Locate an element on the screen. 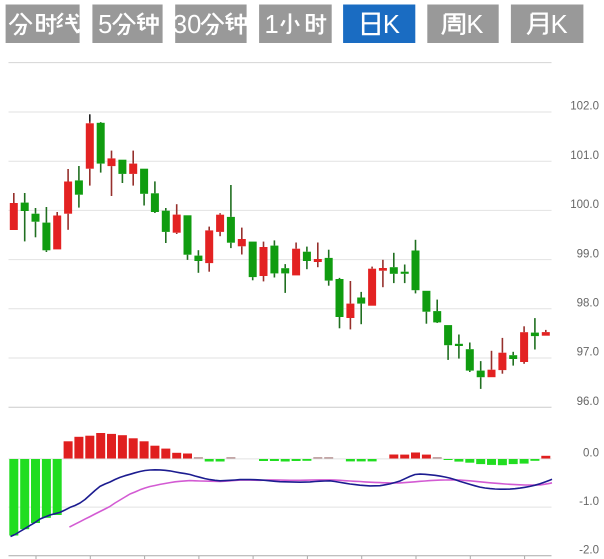 This screenshot has width=604, height=559. svg-text: 102.0 is located at coordinates (584, 107).